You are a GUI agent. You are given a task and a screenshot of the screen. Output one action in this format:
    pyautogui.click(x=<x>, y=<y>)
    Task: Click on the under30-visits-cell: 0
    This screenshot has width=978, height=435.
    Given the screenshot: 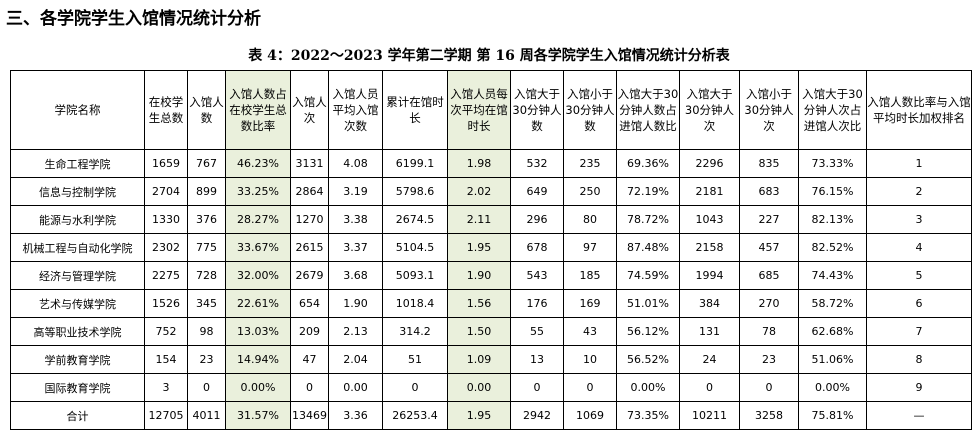 What is the action you would take?
    pyautogui.click(x=769, y=387)
    